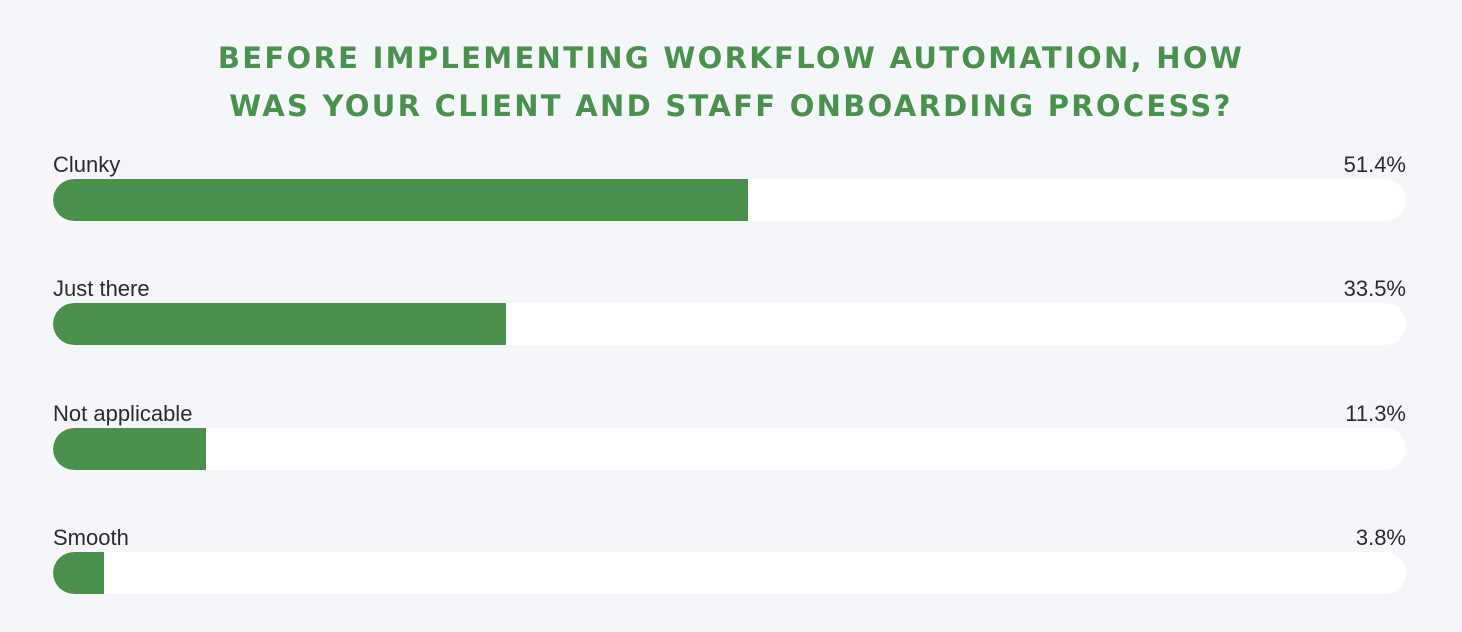 This screenshot has width=1462, height=632. I want to click on bar-track-clunky, so click(729, 200).